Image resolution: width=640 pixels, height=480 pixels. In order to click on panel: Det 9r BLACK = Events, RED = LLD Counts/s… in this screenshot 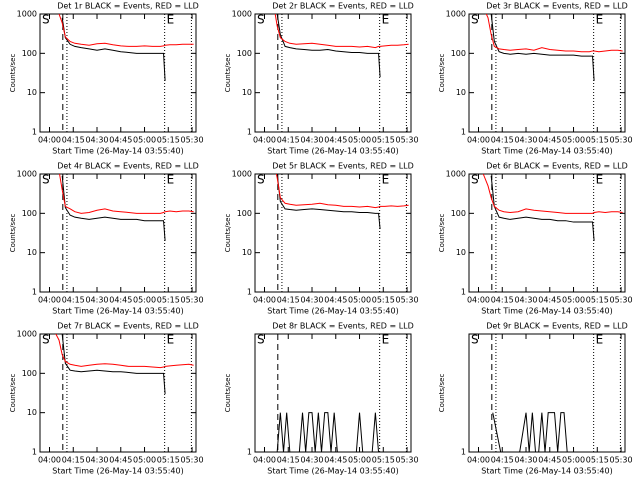, I will do `click(535, 399)`.